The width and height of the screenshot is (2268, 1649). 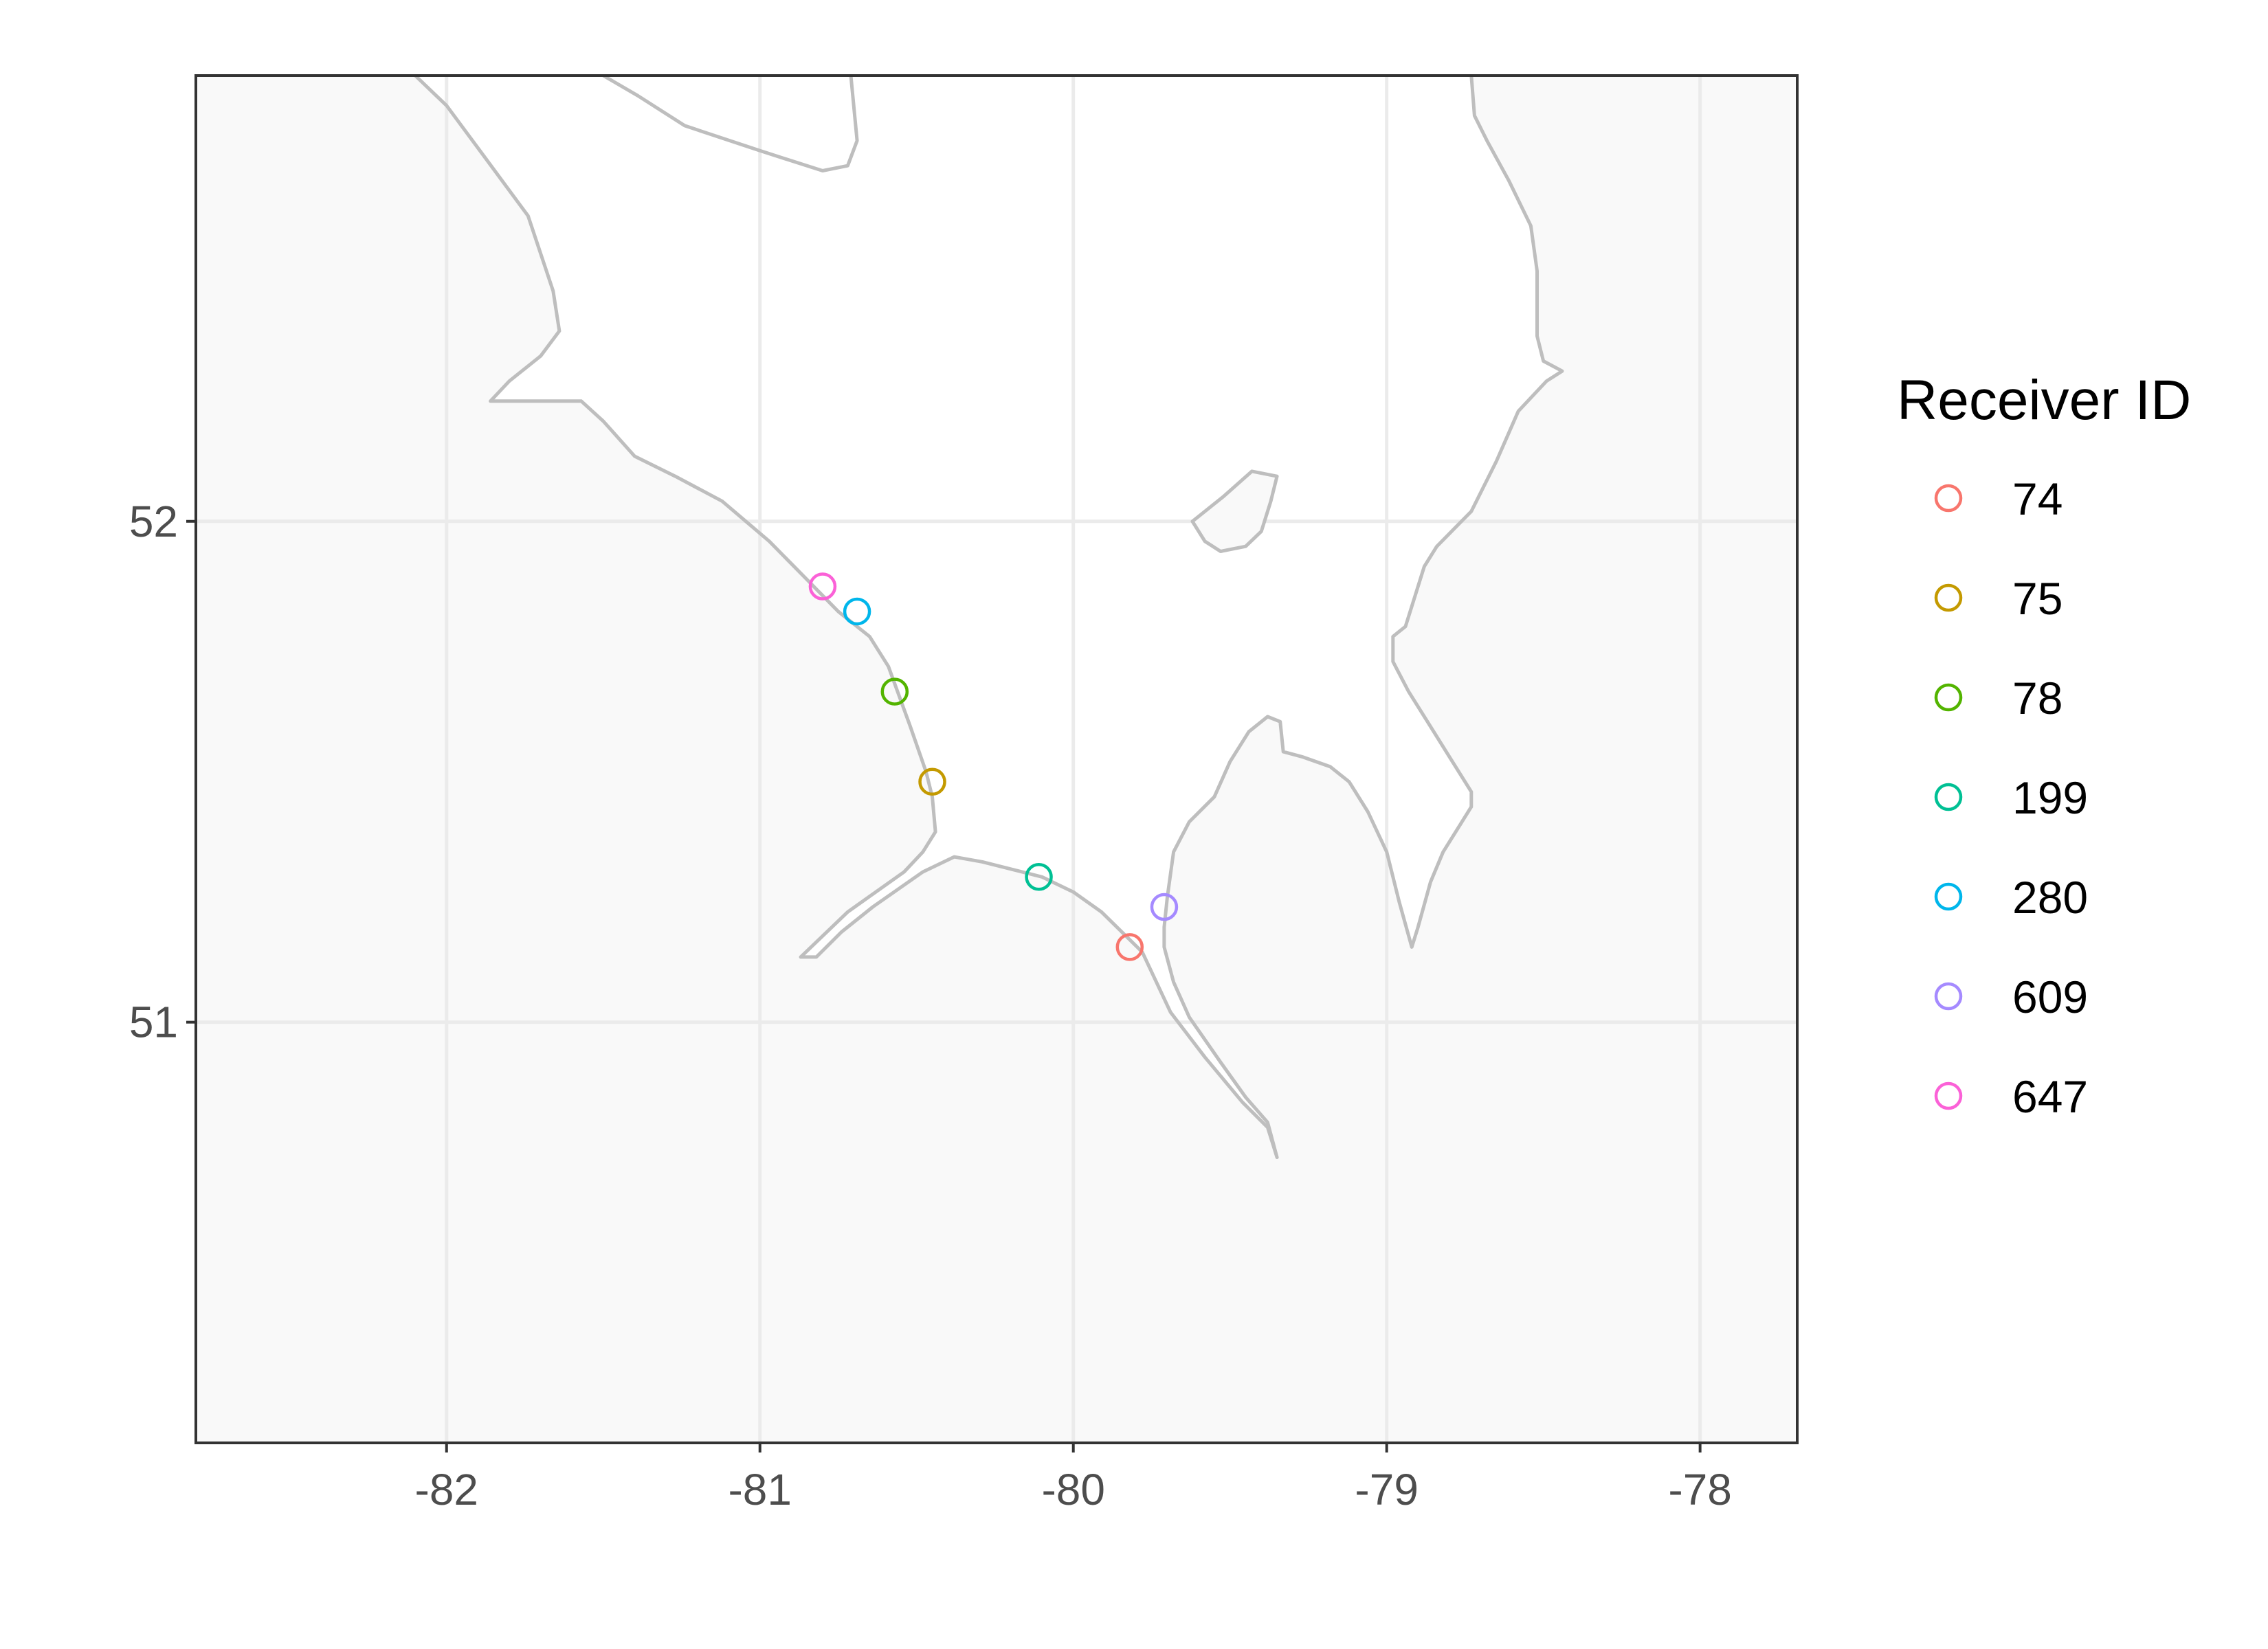 I want to click on upper-inlet-water, so click(x=731, y=123).